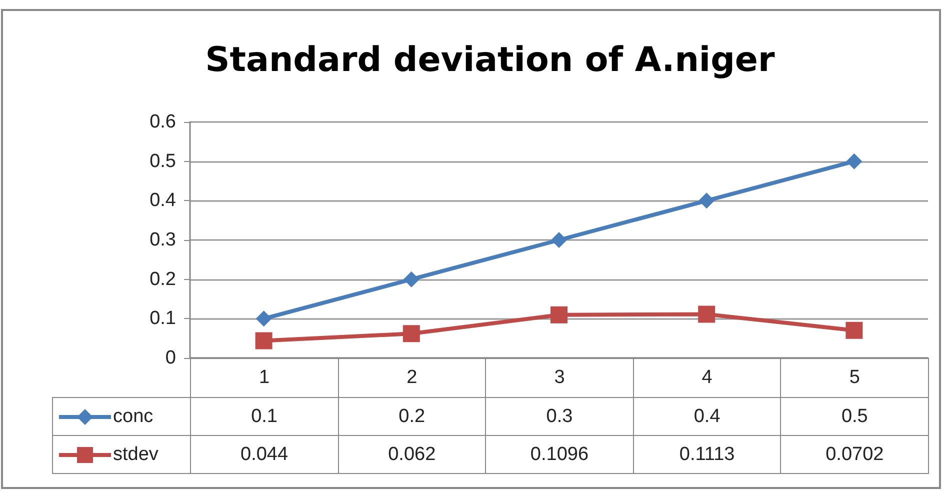  I want to click on y-tick-label: 0.6, so click(163, 122).